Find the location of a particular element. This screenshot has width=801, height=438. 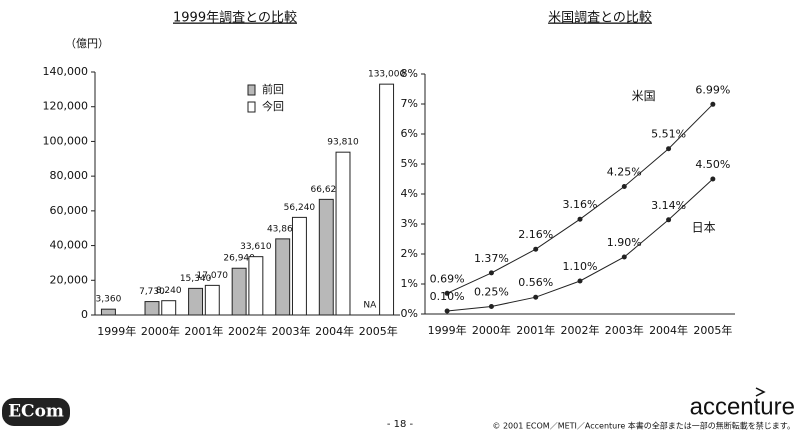

y-tick-label: 7% is located at coordinates (409, 103).